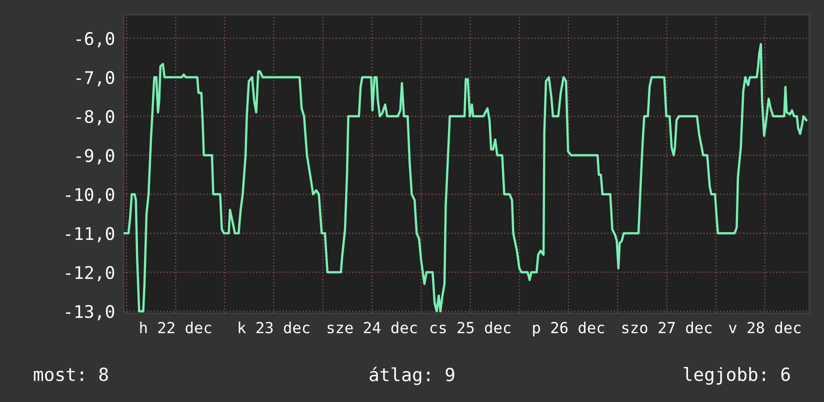 This screenshot has width=824, height=402. Describe the element at coordinates (95, 78) in the screenshot. I see `y-tick-label: -7,0` at that location.